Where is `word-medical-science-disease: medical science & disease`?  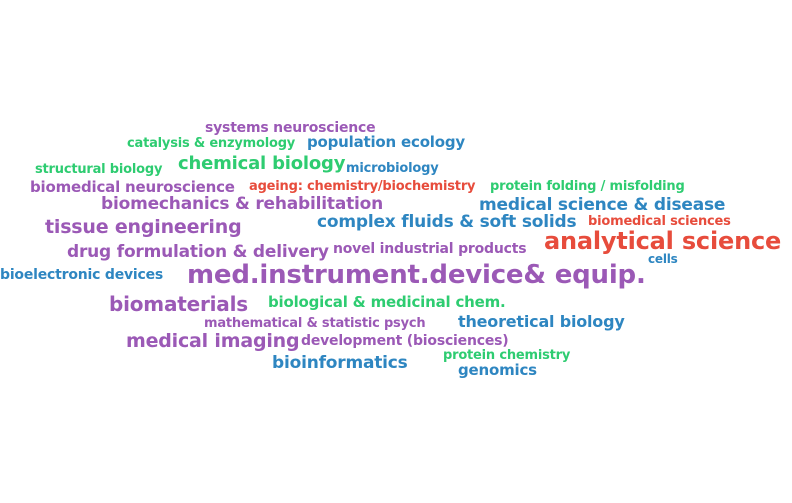 word-medical-science-disease: medical science & disease is located at coordinates (602, 205).